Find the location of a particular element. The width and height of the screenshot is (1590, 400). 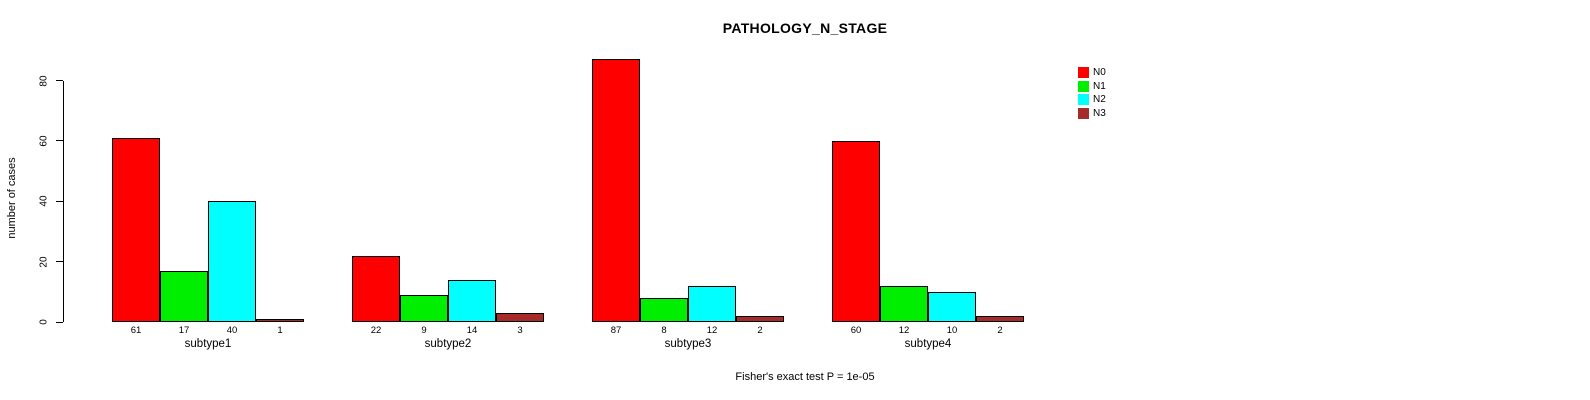

bar-n1-subtype3 is located at coordinates (664, 310).